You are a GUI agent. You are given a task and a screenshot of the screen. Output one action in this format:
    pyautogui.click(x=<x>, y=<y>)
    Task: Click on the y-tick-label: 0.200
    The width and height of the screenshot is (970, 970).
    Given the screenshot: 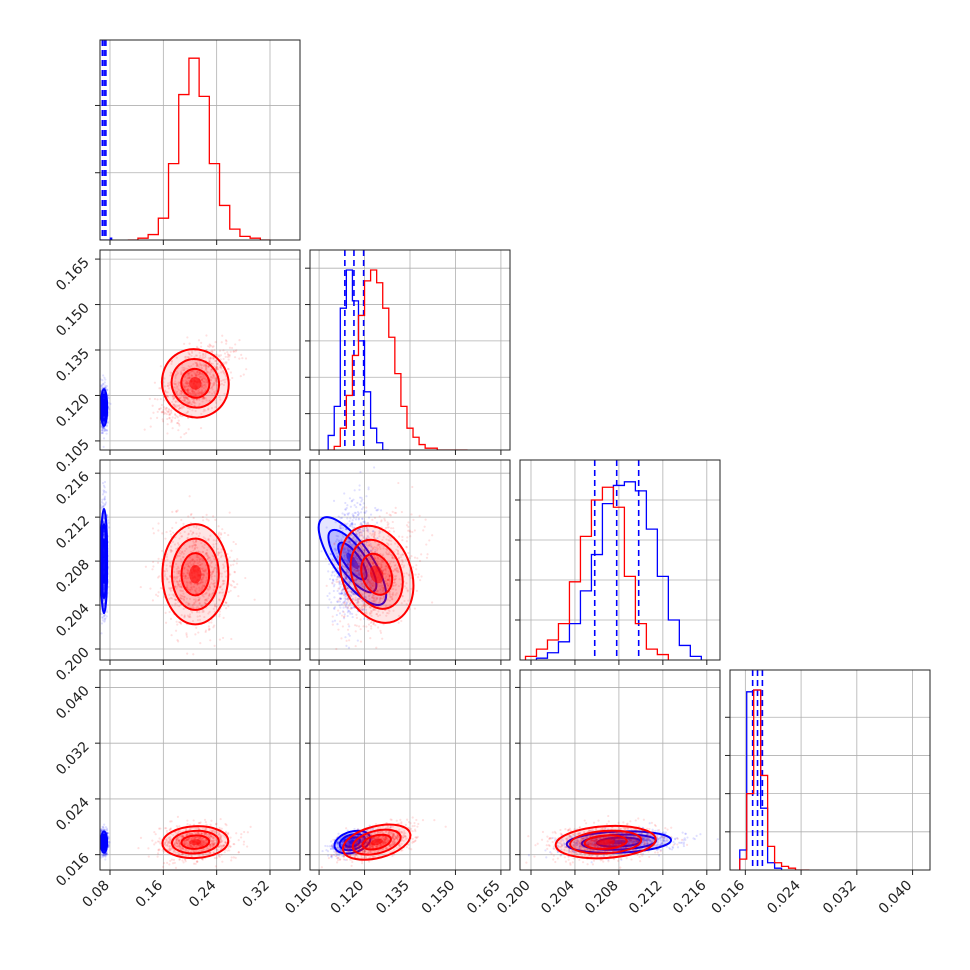 What is the action you would take?
    pyautogui.click(x=73, y=665)
    